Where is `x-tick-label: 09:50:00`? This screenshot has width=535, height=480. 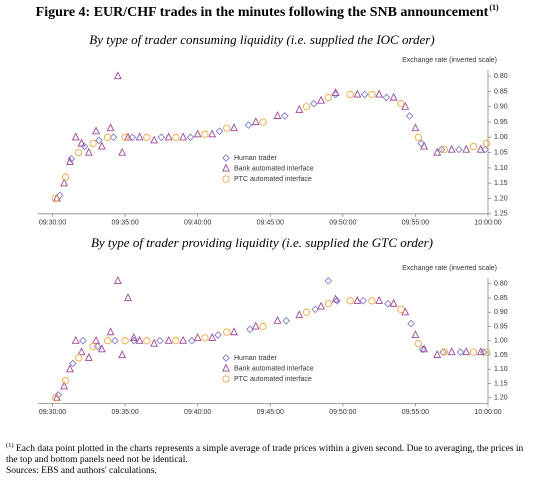
x-tick-label: 09:50:00 is located at coordinates (342, 412).